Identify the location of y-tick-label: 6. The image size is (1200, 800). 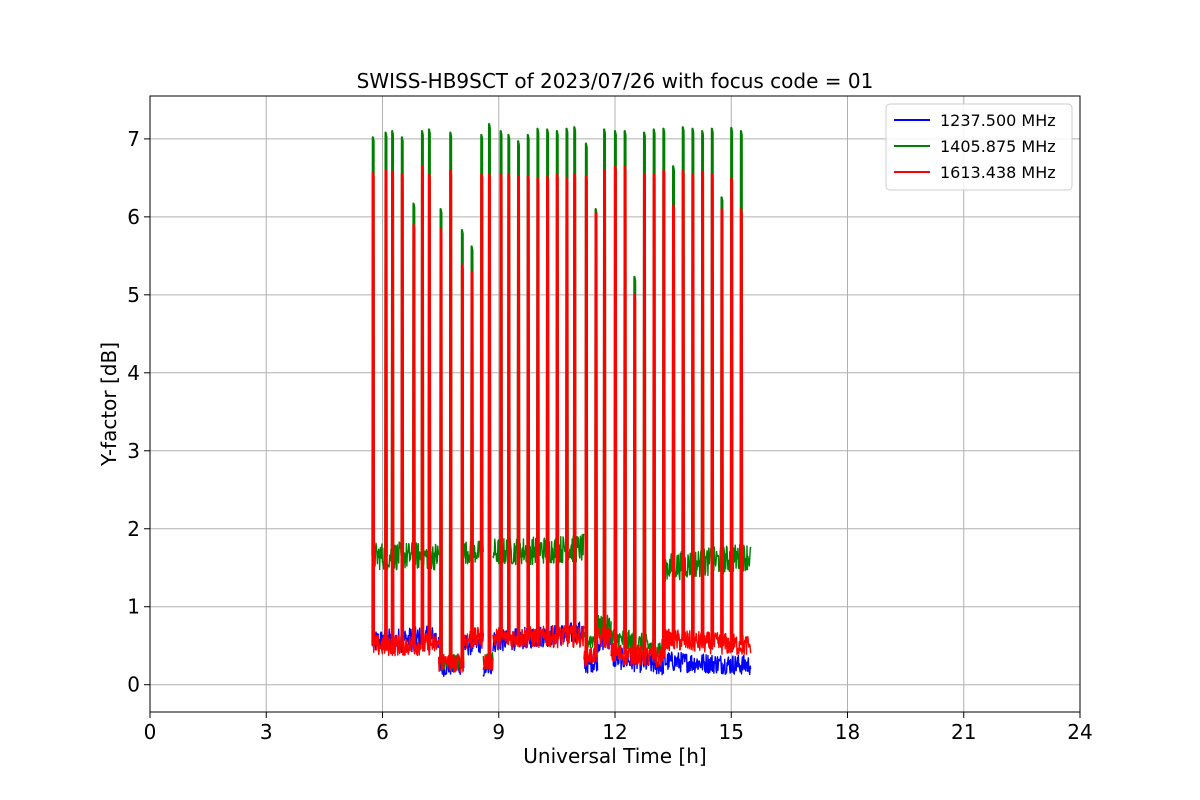
(133, 217).